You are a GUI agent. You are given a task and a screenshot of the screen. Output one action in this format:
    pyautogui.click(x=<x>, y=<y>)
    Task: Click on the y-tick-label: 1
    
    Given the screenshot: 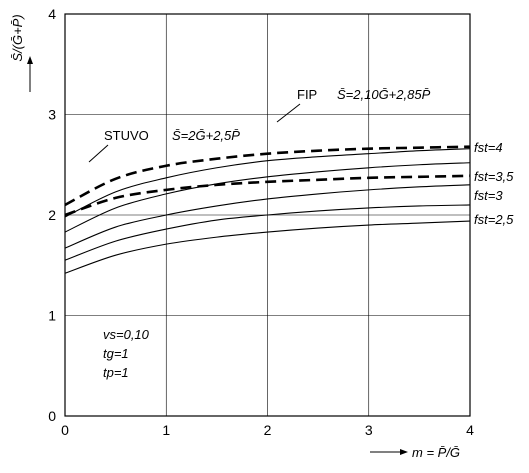 What is the action you would take?
    pyautogui.click(x=52, y=316)
    